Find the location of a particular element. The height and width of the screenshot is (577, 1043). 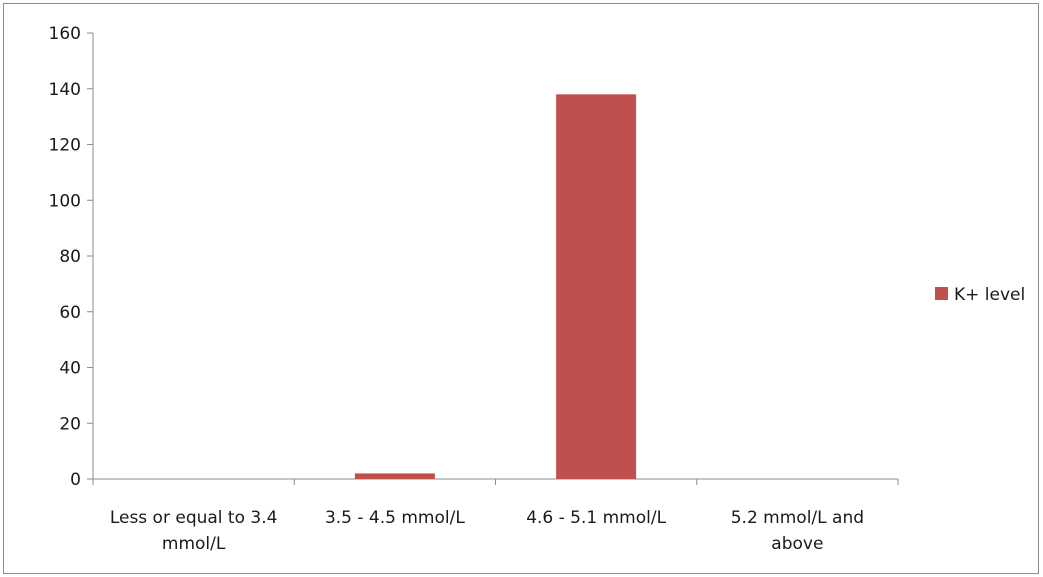

legend-swatch is located at coordinates (941, 293).